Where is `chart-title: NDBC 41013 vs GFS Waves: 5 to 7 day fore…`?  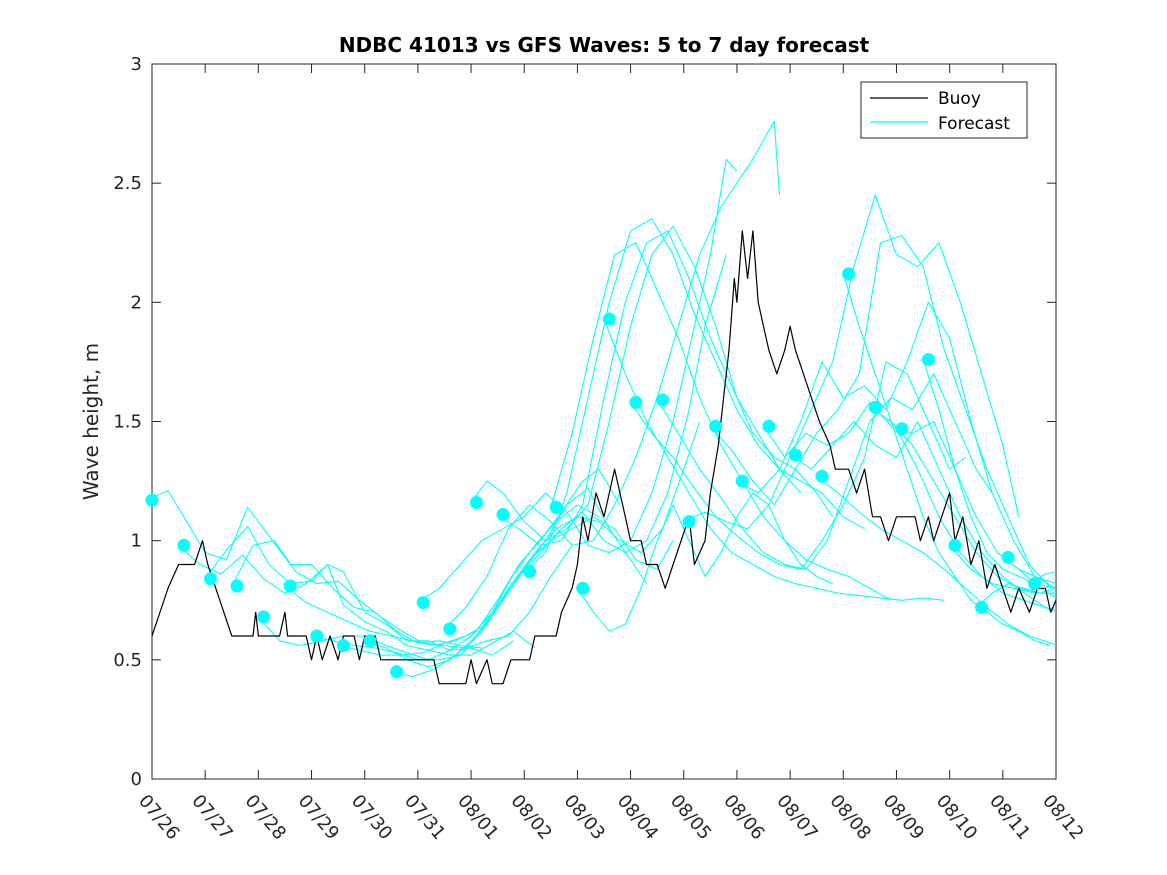 chart-title: NDBC 41013 vs GFS Waves: 5 to 7 day fore… is located at coordinates (604, 45).